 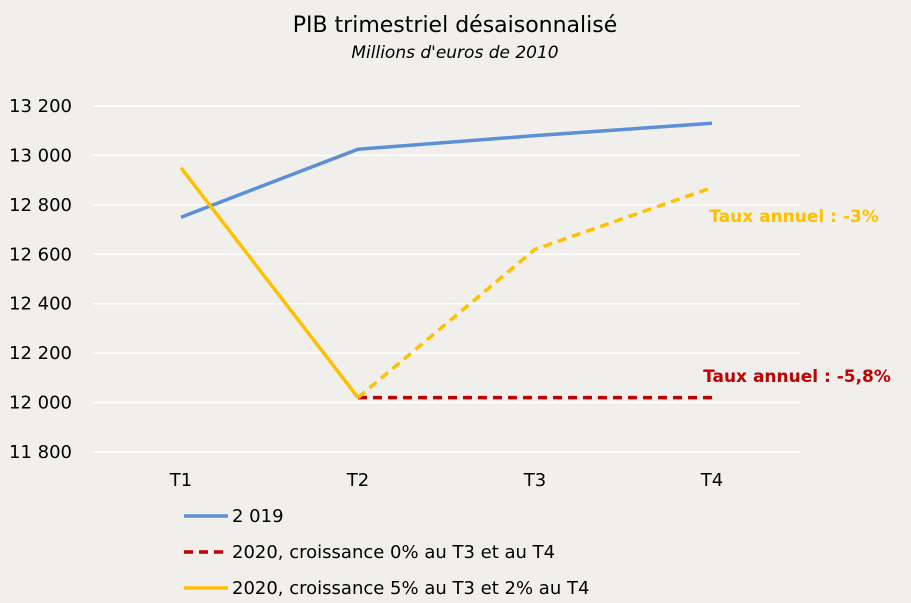 What do you see at coordinates (40, 452) in the screenshot?
I see `y-tick-label: 11 800` at bounding box center [40, 452].